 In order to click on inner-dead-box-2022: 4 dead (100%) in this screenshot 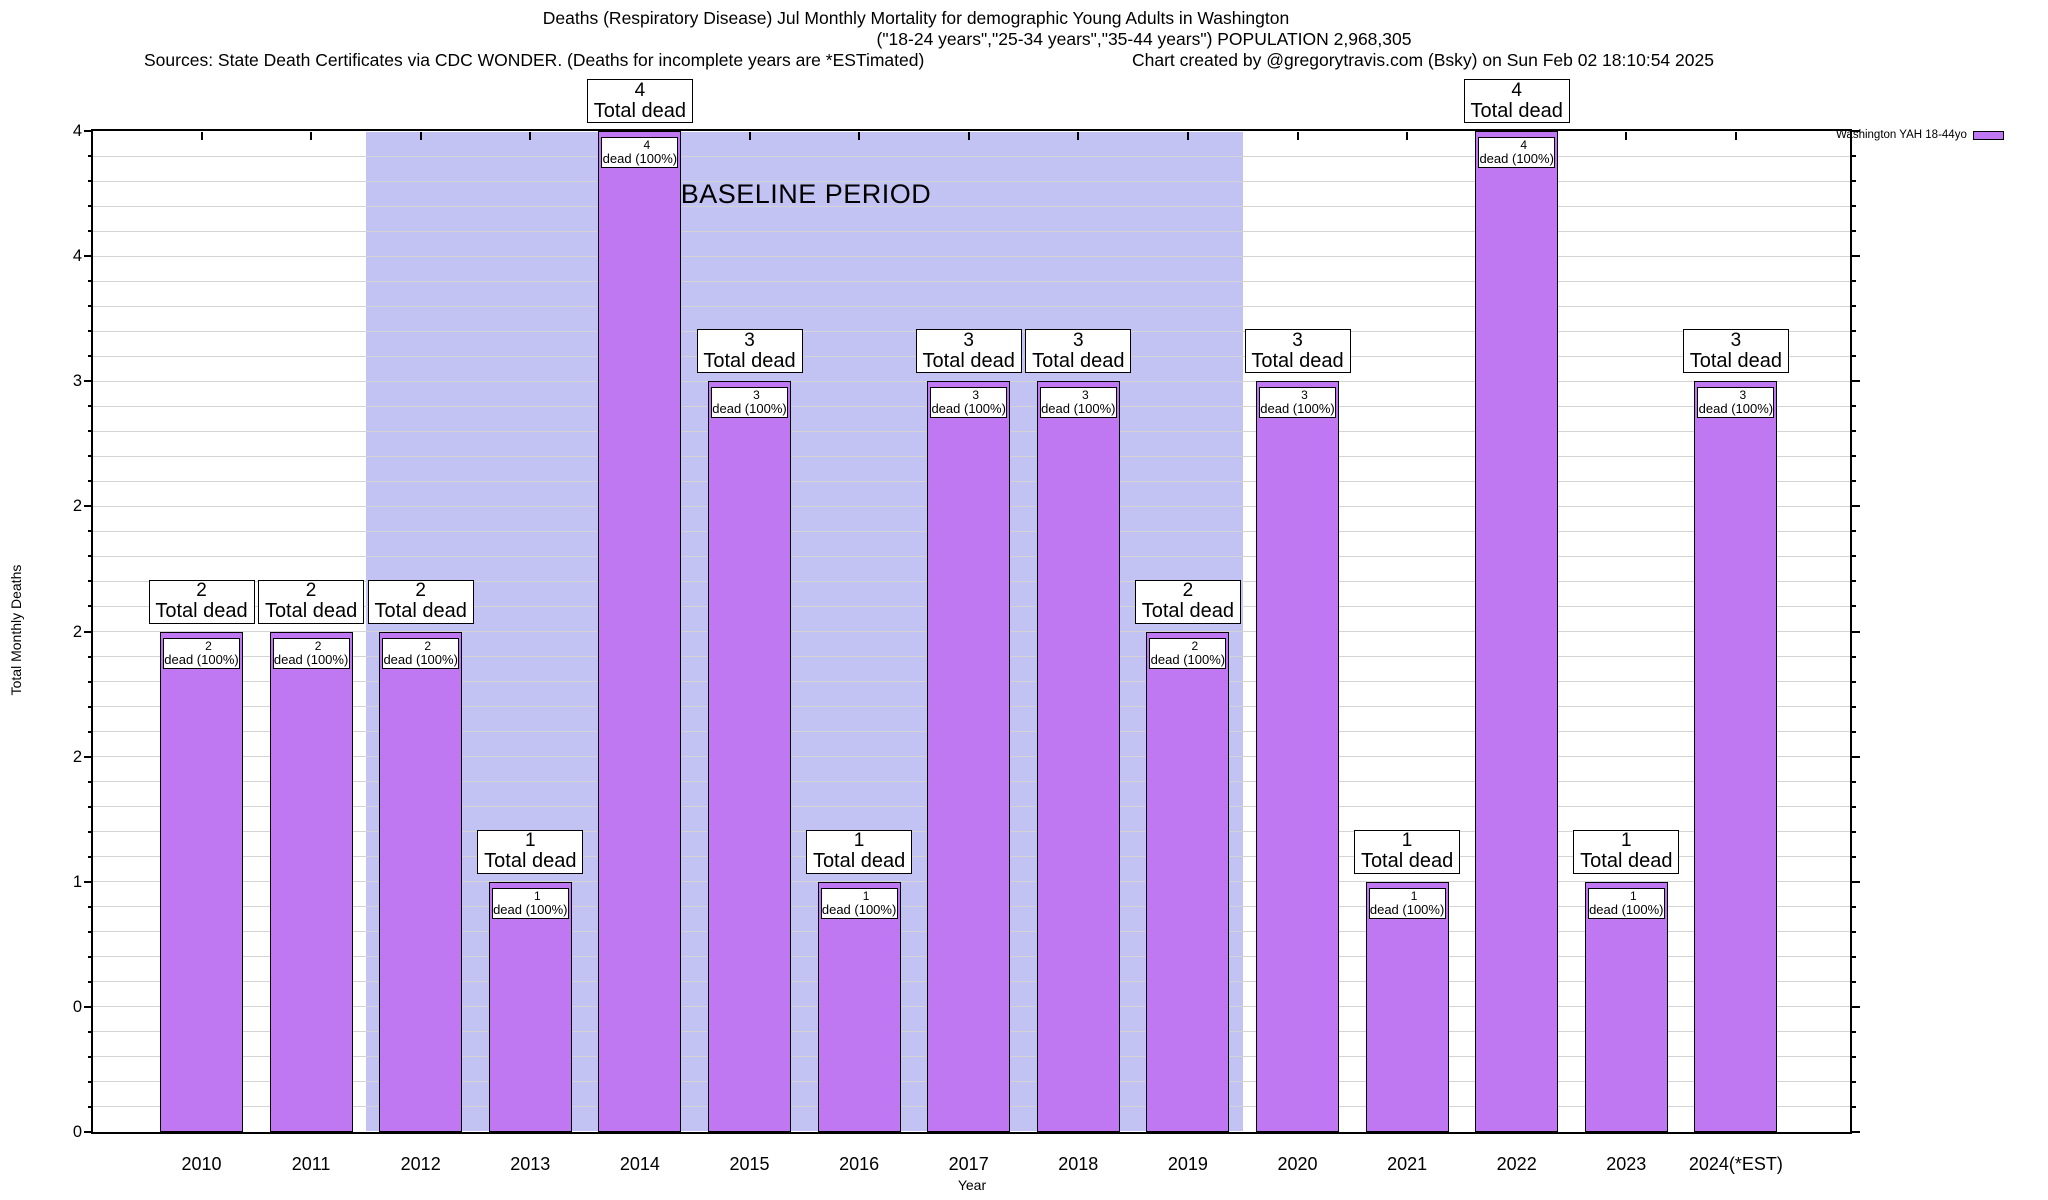, I will do `click(1517, 152)`.